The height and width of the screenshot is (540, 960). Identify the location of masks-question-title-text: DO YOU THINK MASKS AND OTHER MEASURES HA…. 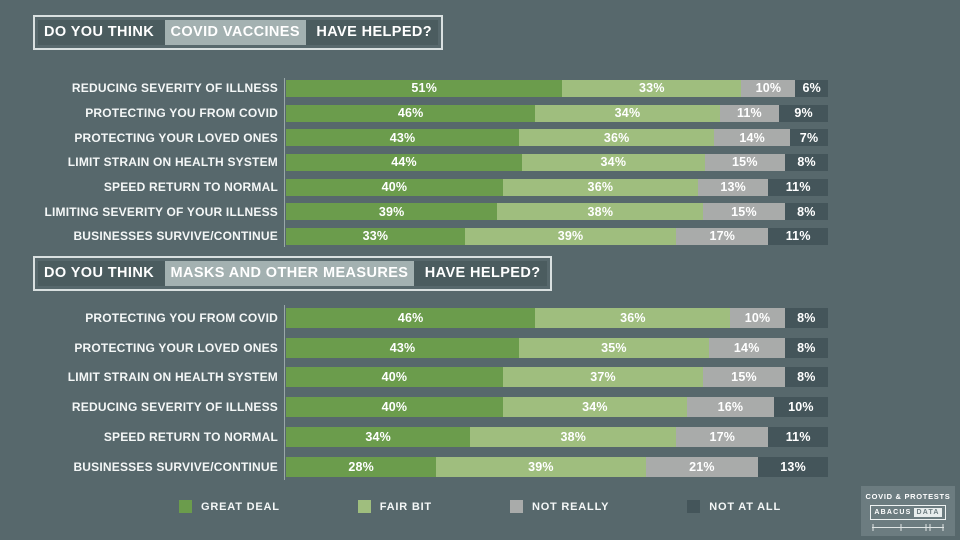
(292, 273).